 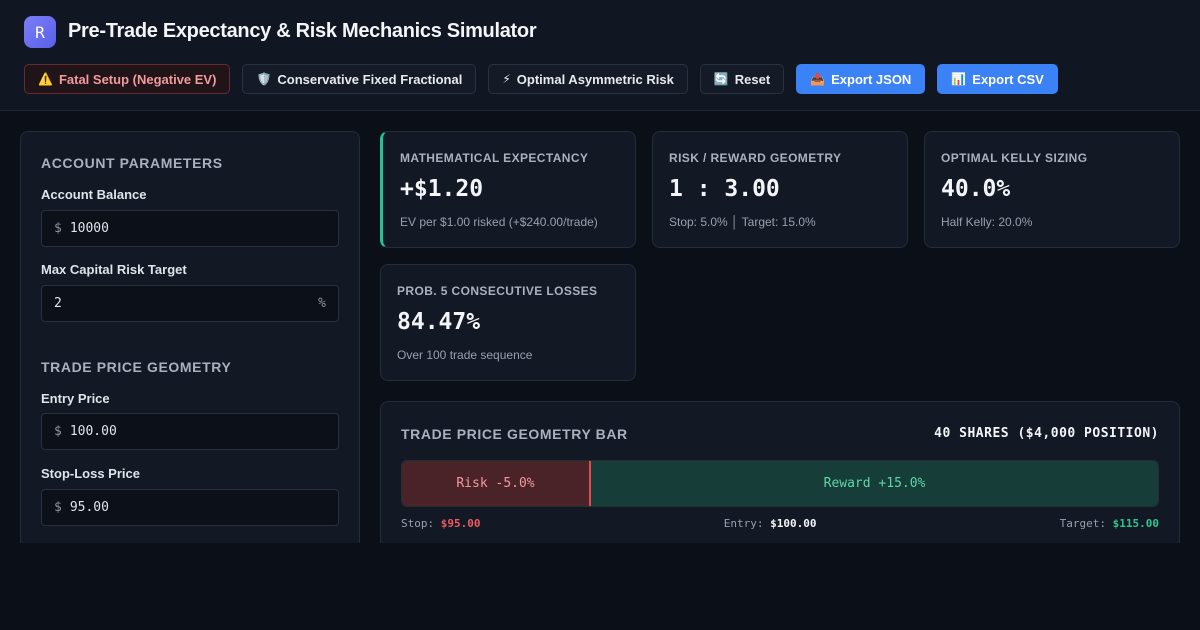 I want to click on geometry-bar: Risk -5.0% Reward +15.0%, so click(x=780, y=483).